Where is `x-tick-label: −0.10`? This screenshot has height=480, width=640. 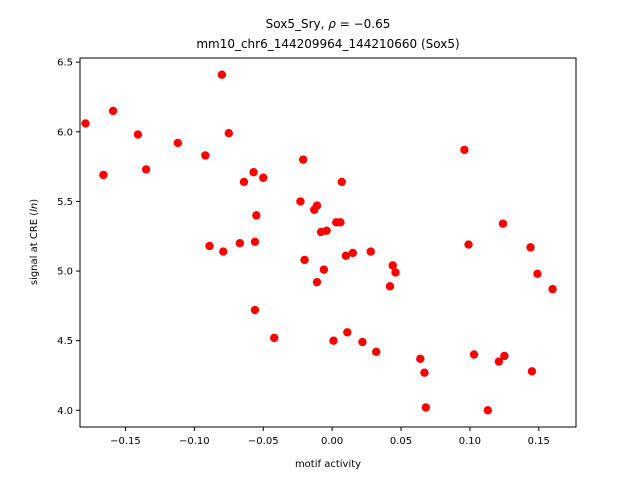
x-tick-label: −0.10 is located at coordinates (194, 441).